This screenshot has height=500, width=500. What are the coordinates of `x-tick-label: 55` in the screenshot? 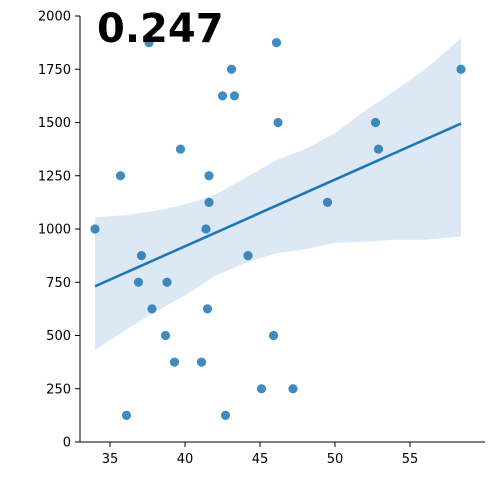 It's located at (410, 459).